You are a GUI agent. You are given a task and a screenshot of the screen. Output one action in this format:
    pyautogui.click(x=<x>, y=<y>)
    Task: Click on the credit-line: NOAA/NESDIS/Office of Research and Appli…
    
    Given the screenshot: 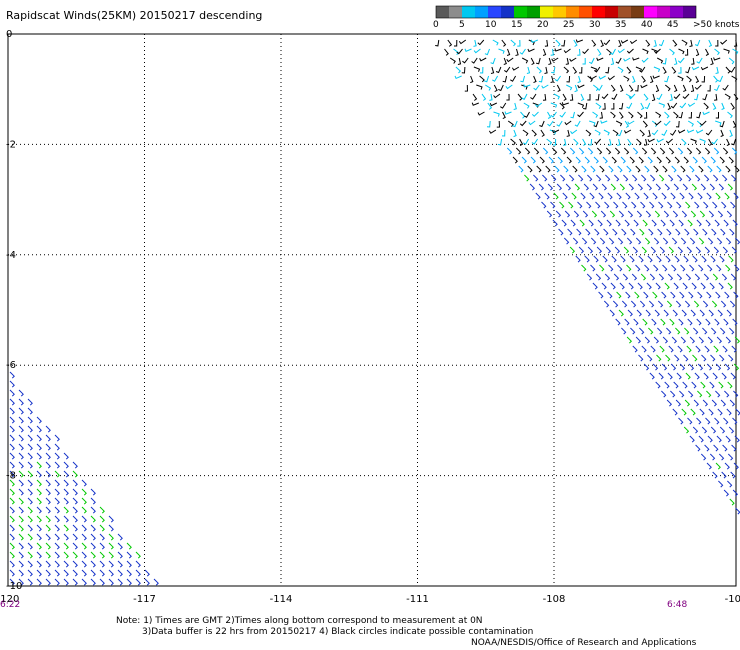 What is the action you would take?
    pyautogui.click(x=584, y=643)
    